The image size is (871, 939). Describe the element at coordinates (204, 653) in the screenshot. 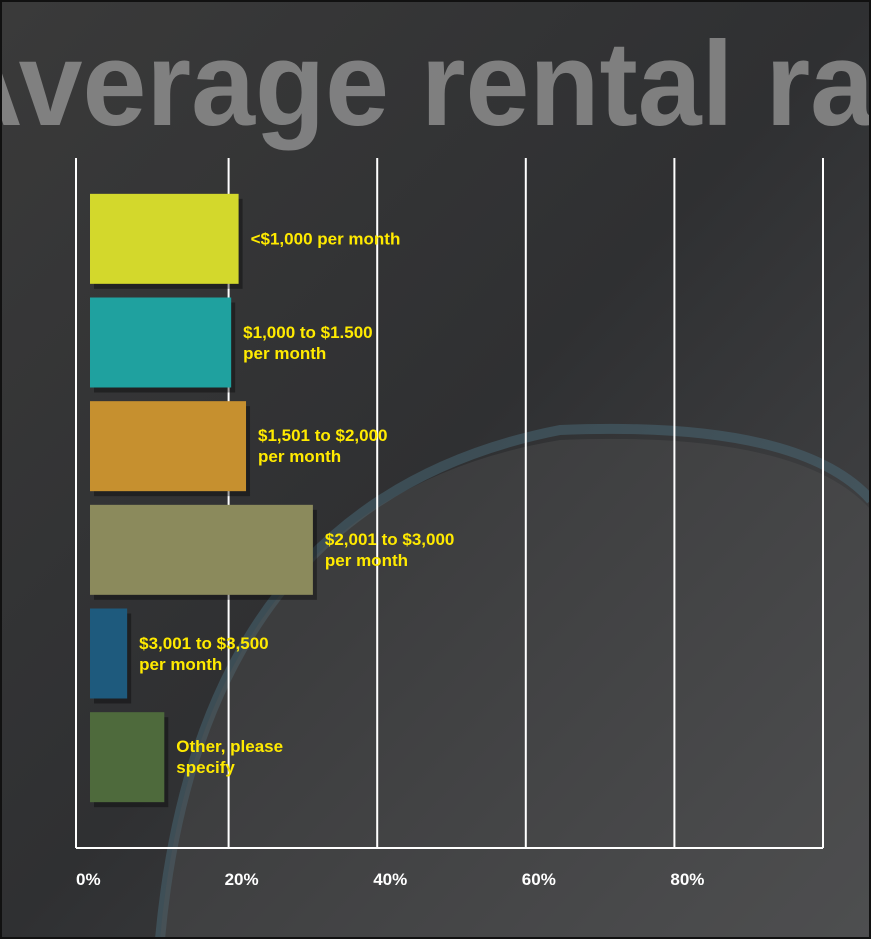

I see `category-label: $3,001 to $3,500 per month` at that location.